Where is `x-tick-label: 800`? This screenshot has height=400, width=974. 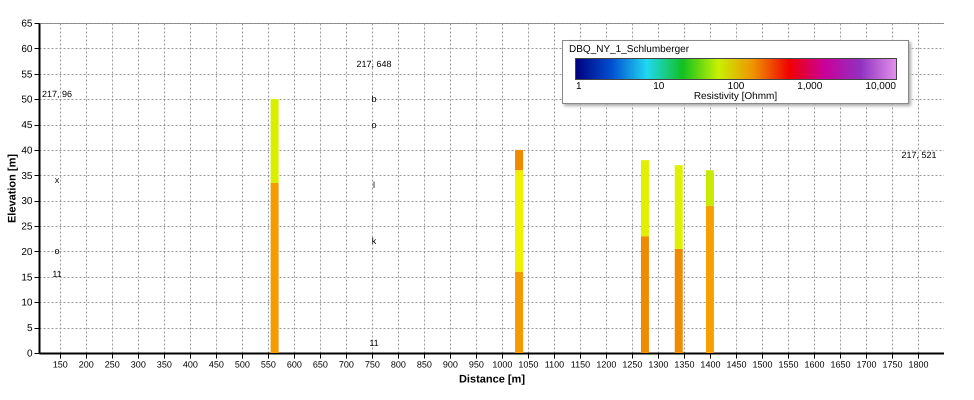
x-tick-label: 800 is located at coordinates (398, 365).